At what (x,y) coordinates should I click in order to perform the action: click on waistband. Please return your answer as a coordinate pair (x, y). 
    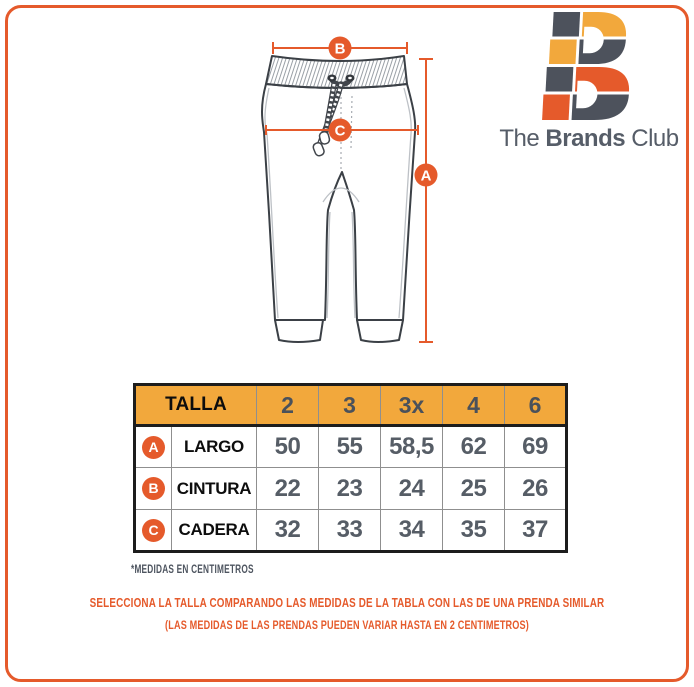
    Looking at the image, I should click on (336, 72).